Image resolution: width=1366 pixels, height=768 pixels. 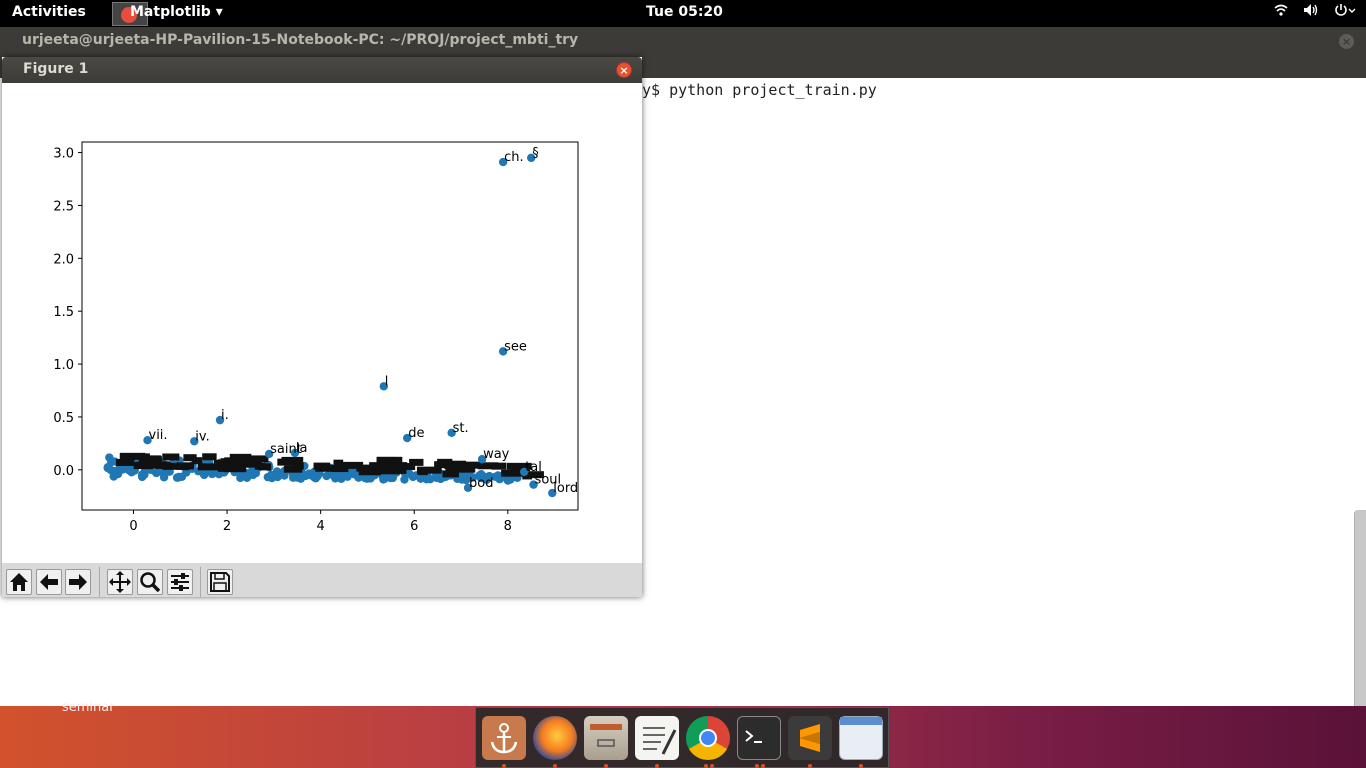 I want to click on window-icon, so click(x=861, y=738).